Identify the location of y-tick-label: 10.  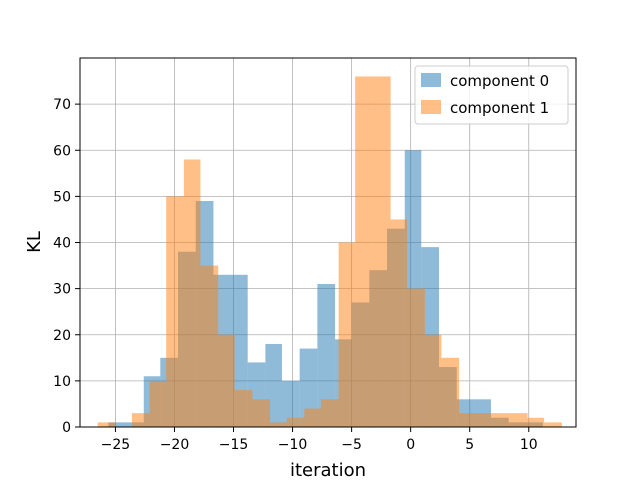
(62, 382).